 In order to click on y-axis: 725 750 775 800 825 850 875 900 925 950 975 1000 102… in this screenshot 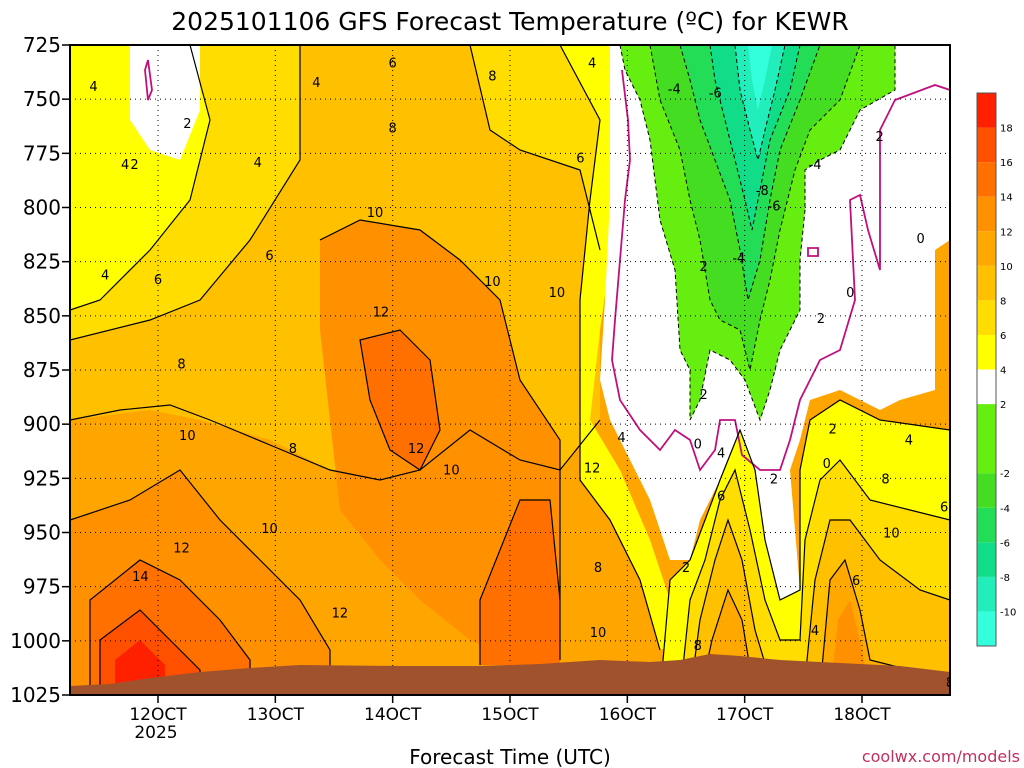, I will do `click(40, 370)`.